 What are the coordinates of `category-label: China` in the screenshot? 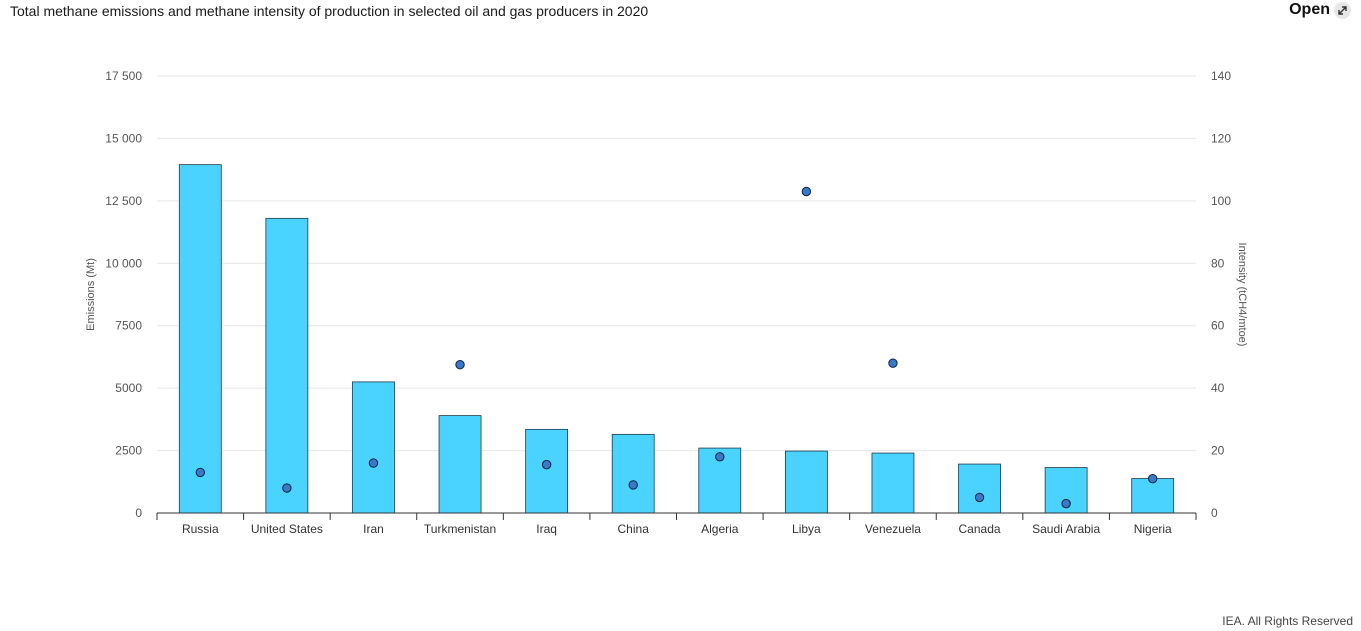 It's located at (634, 529).